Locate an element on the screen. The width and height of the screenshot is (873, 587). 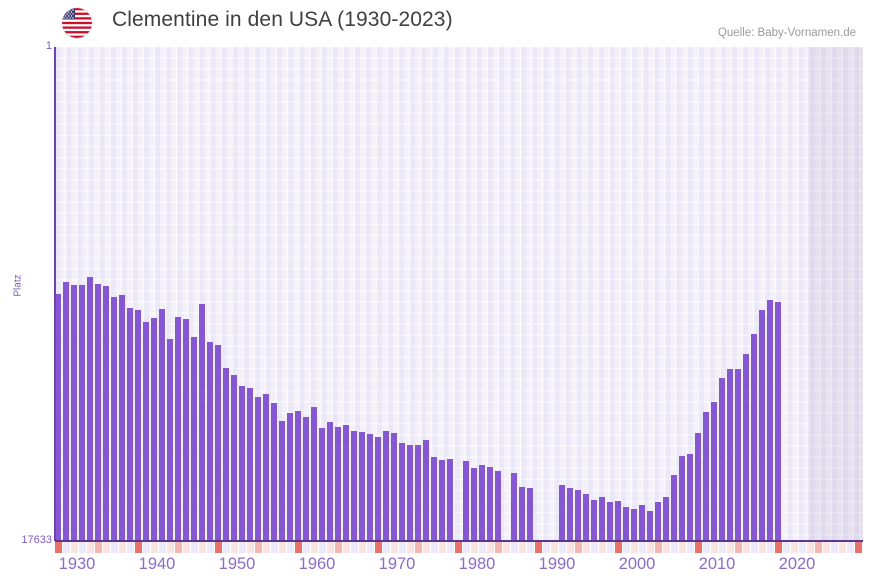
x-axis-tick-label: 1940 is located at coordinates (157, 564).